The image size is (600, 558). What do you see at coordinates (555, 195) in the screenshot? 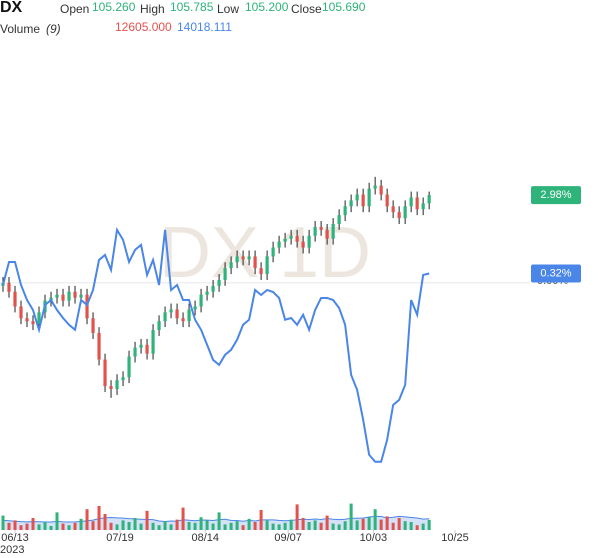
I see `close-tag: 2.98%` at bounding box center [555, 195].